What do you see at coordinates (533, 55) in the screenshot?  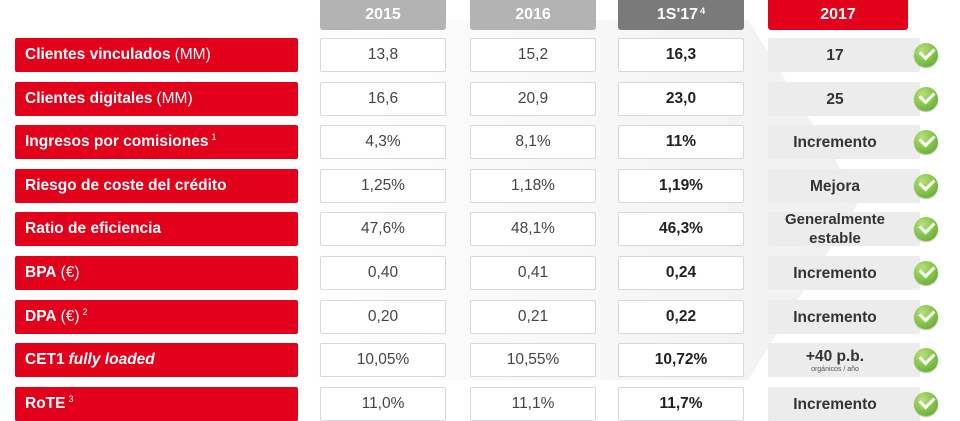 I see `value-2016: 15,2` at bounding box center [533, 55].